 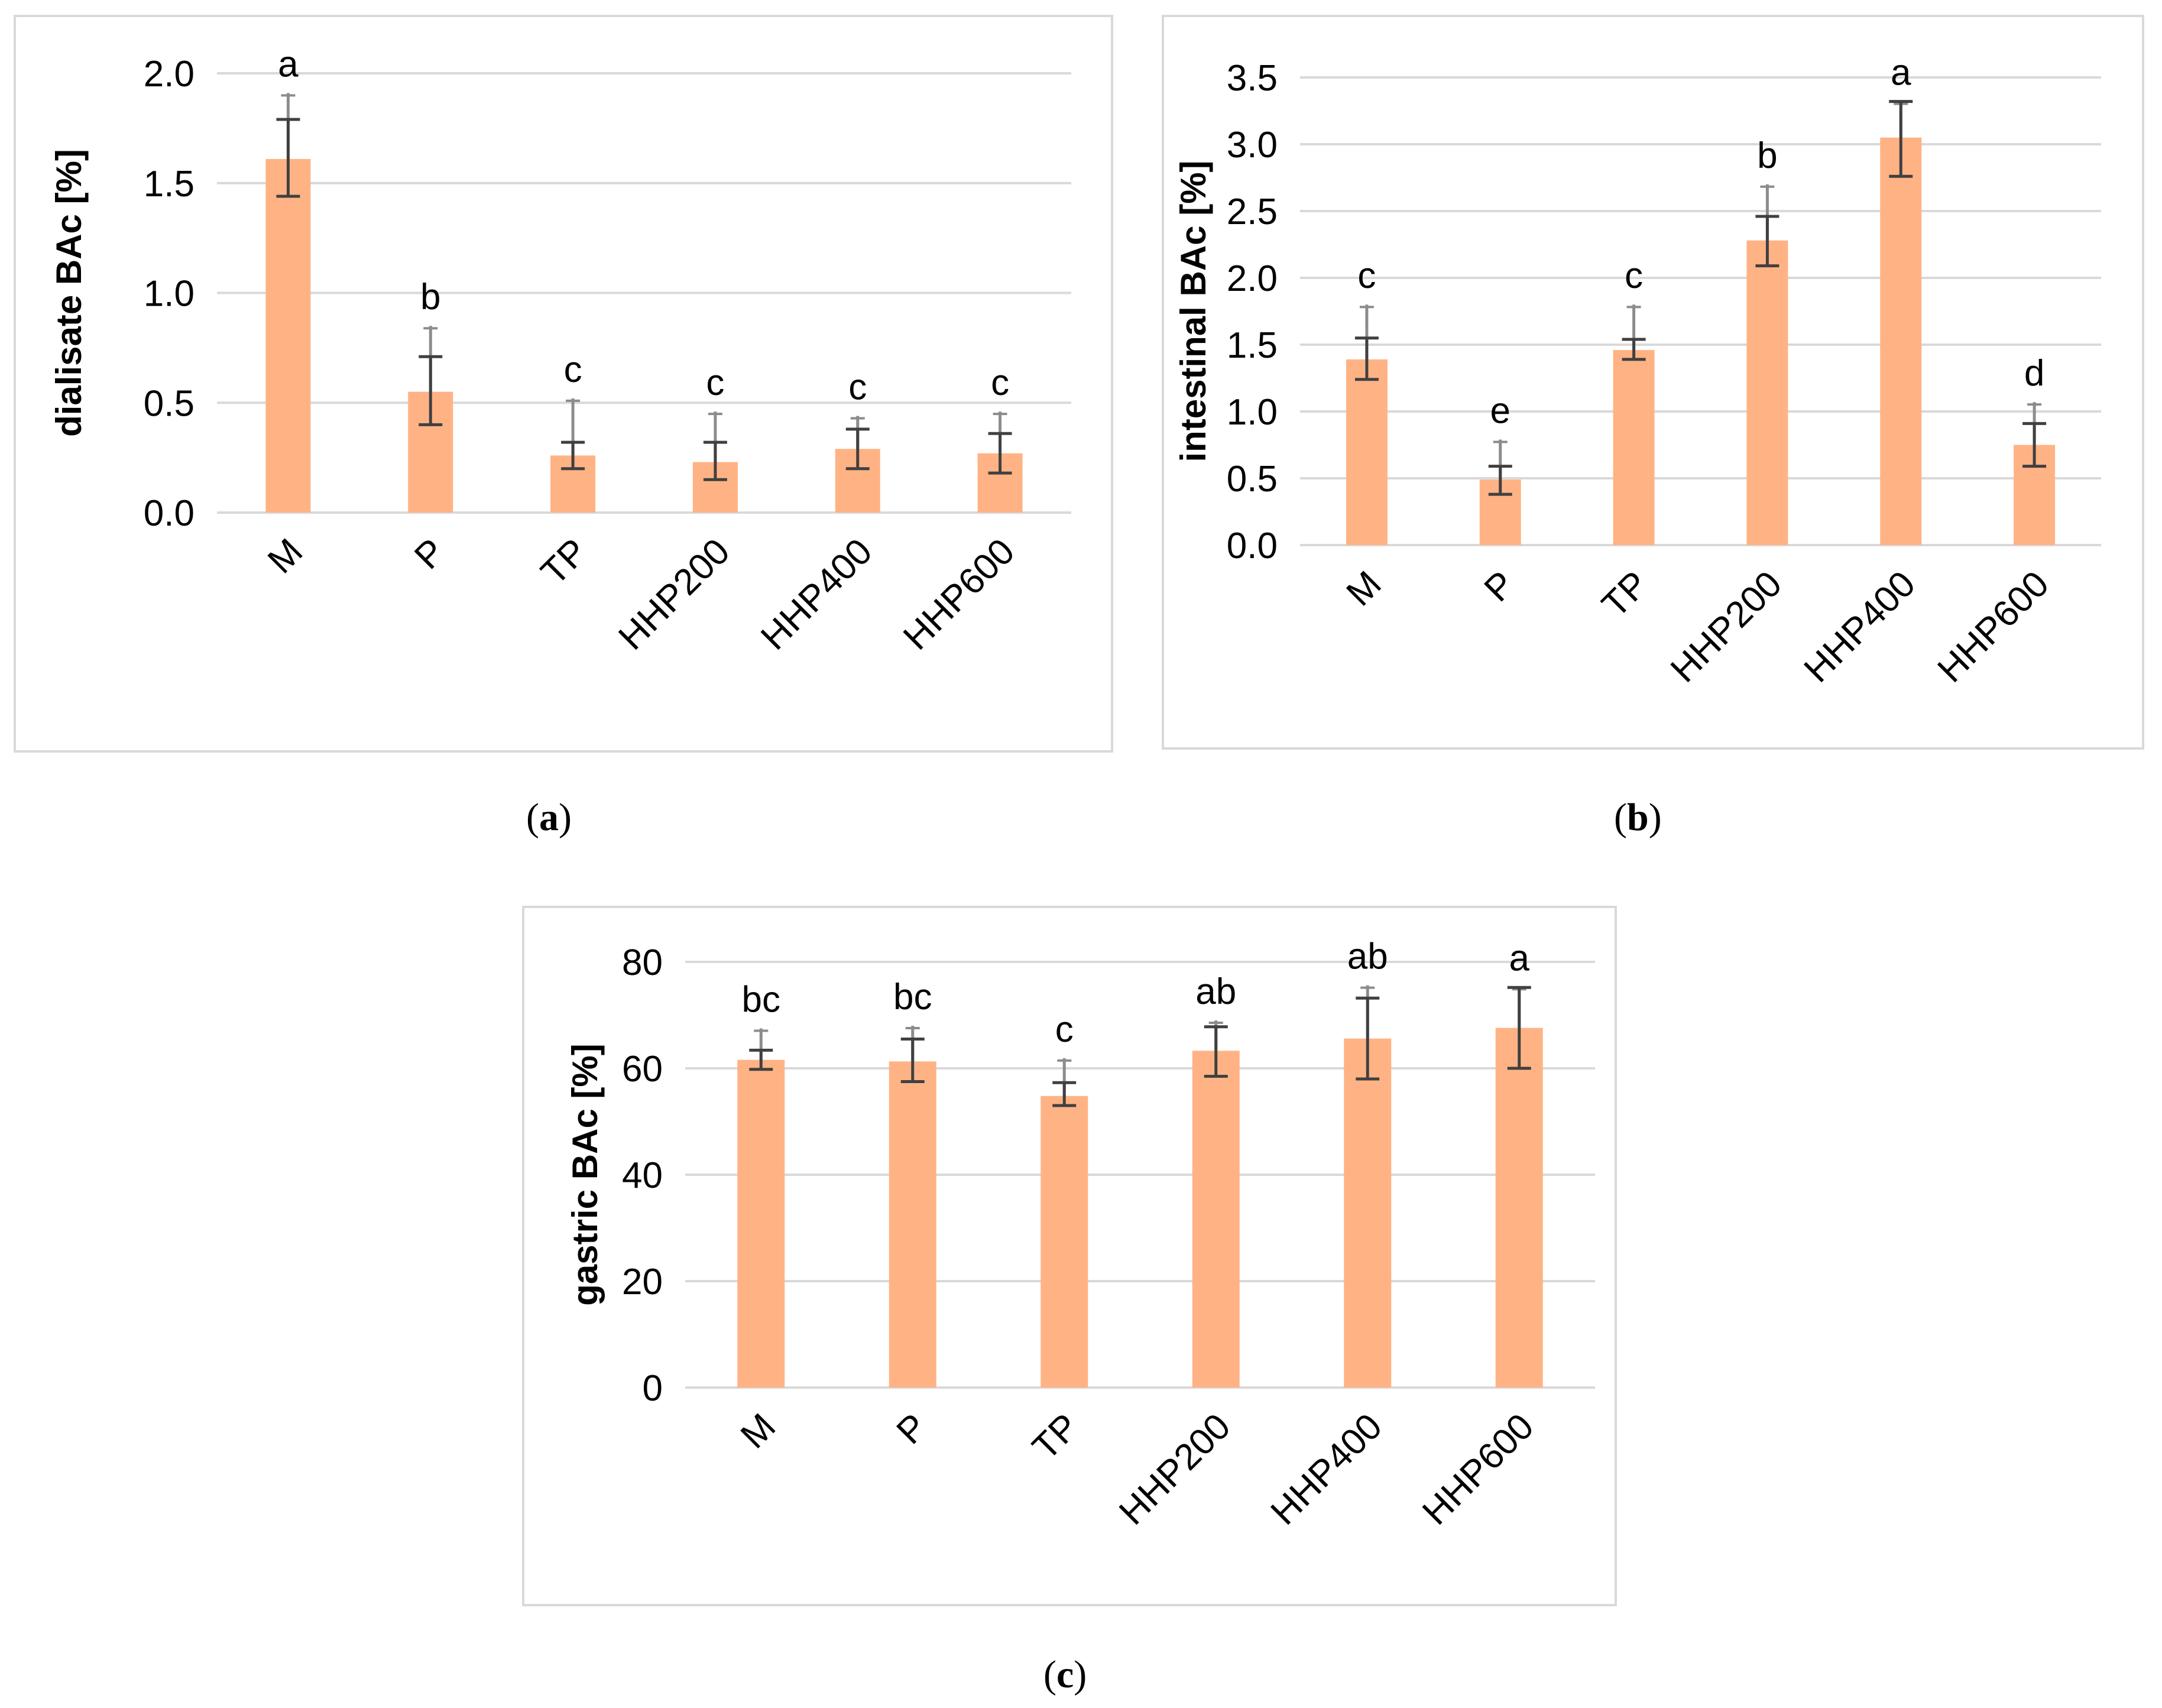 I want to click on y-tick-label: 40, so click(x=642, y=1175).